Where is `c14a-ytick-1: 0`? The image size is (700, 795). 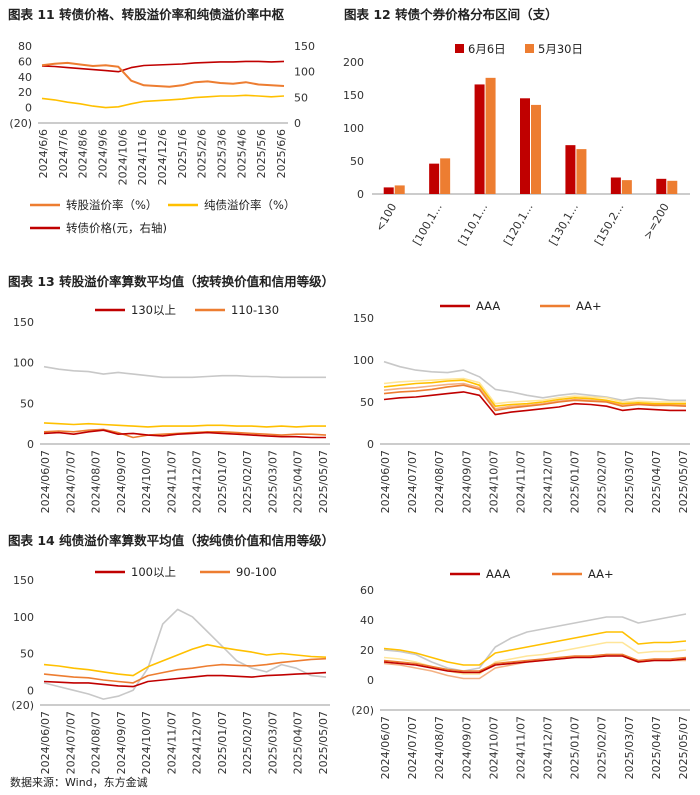
c14a-ytick-1: 0 is located at coordinates (30, 690).